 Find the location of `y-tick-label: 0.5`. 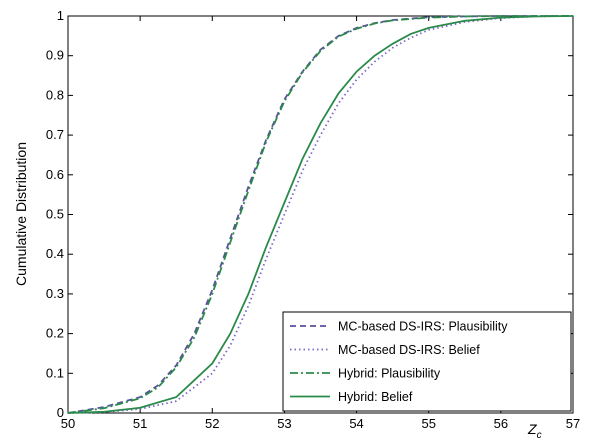

y-tick-label: 0.5 is located at coordinates (55, 214).